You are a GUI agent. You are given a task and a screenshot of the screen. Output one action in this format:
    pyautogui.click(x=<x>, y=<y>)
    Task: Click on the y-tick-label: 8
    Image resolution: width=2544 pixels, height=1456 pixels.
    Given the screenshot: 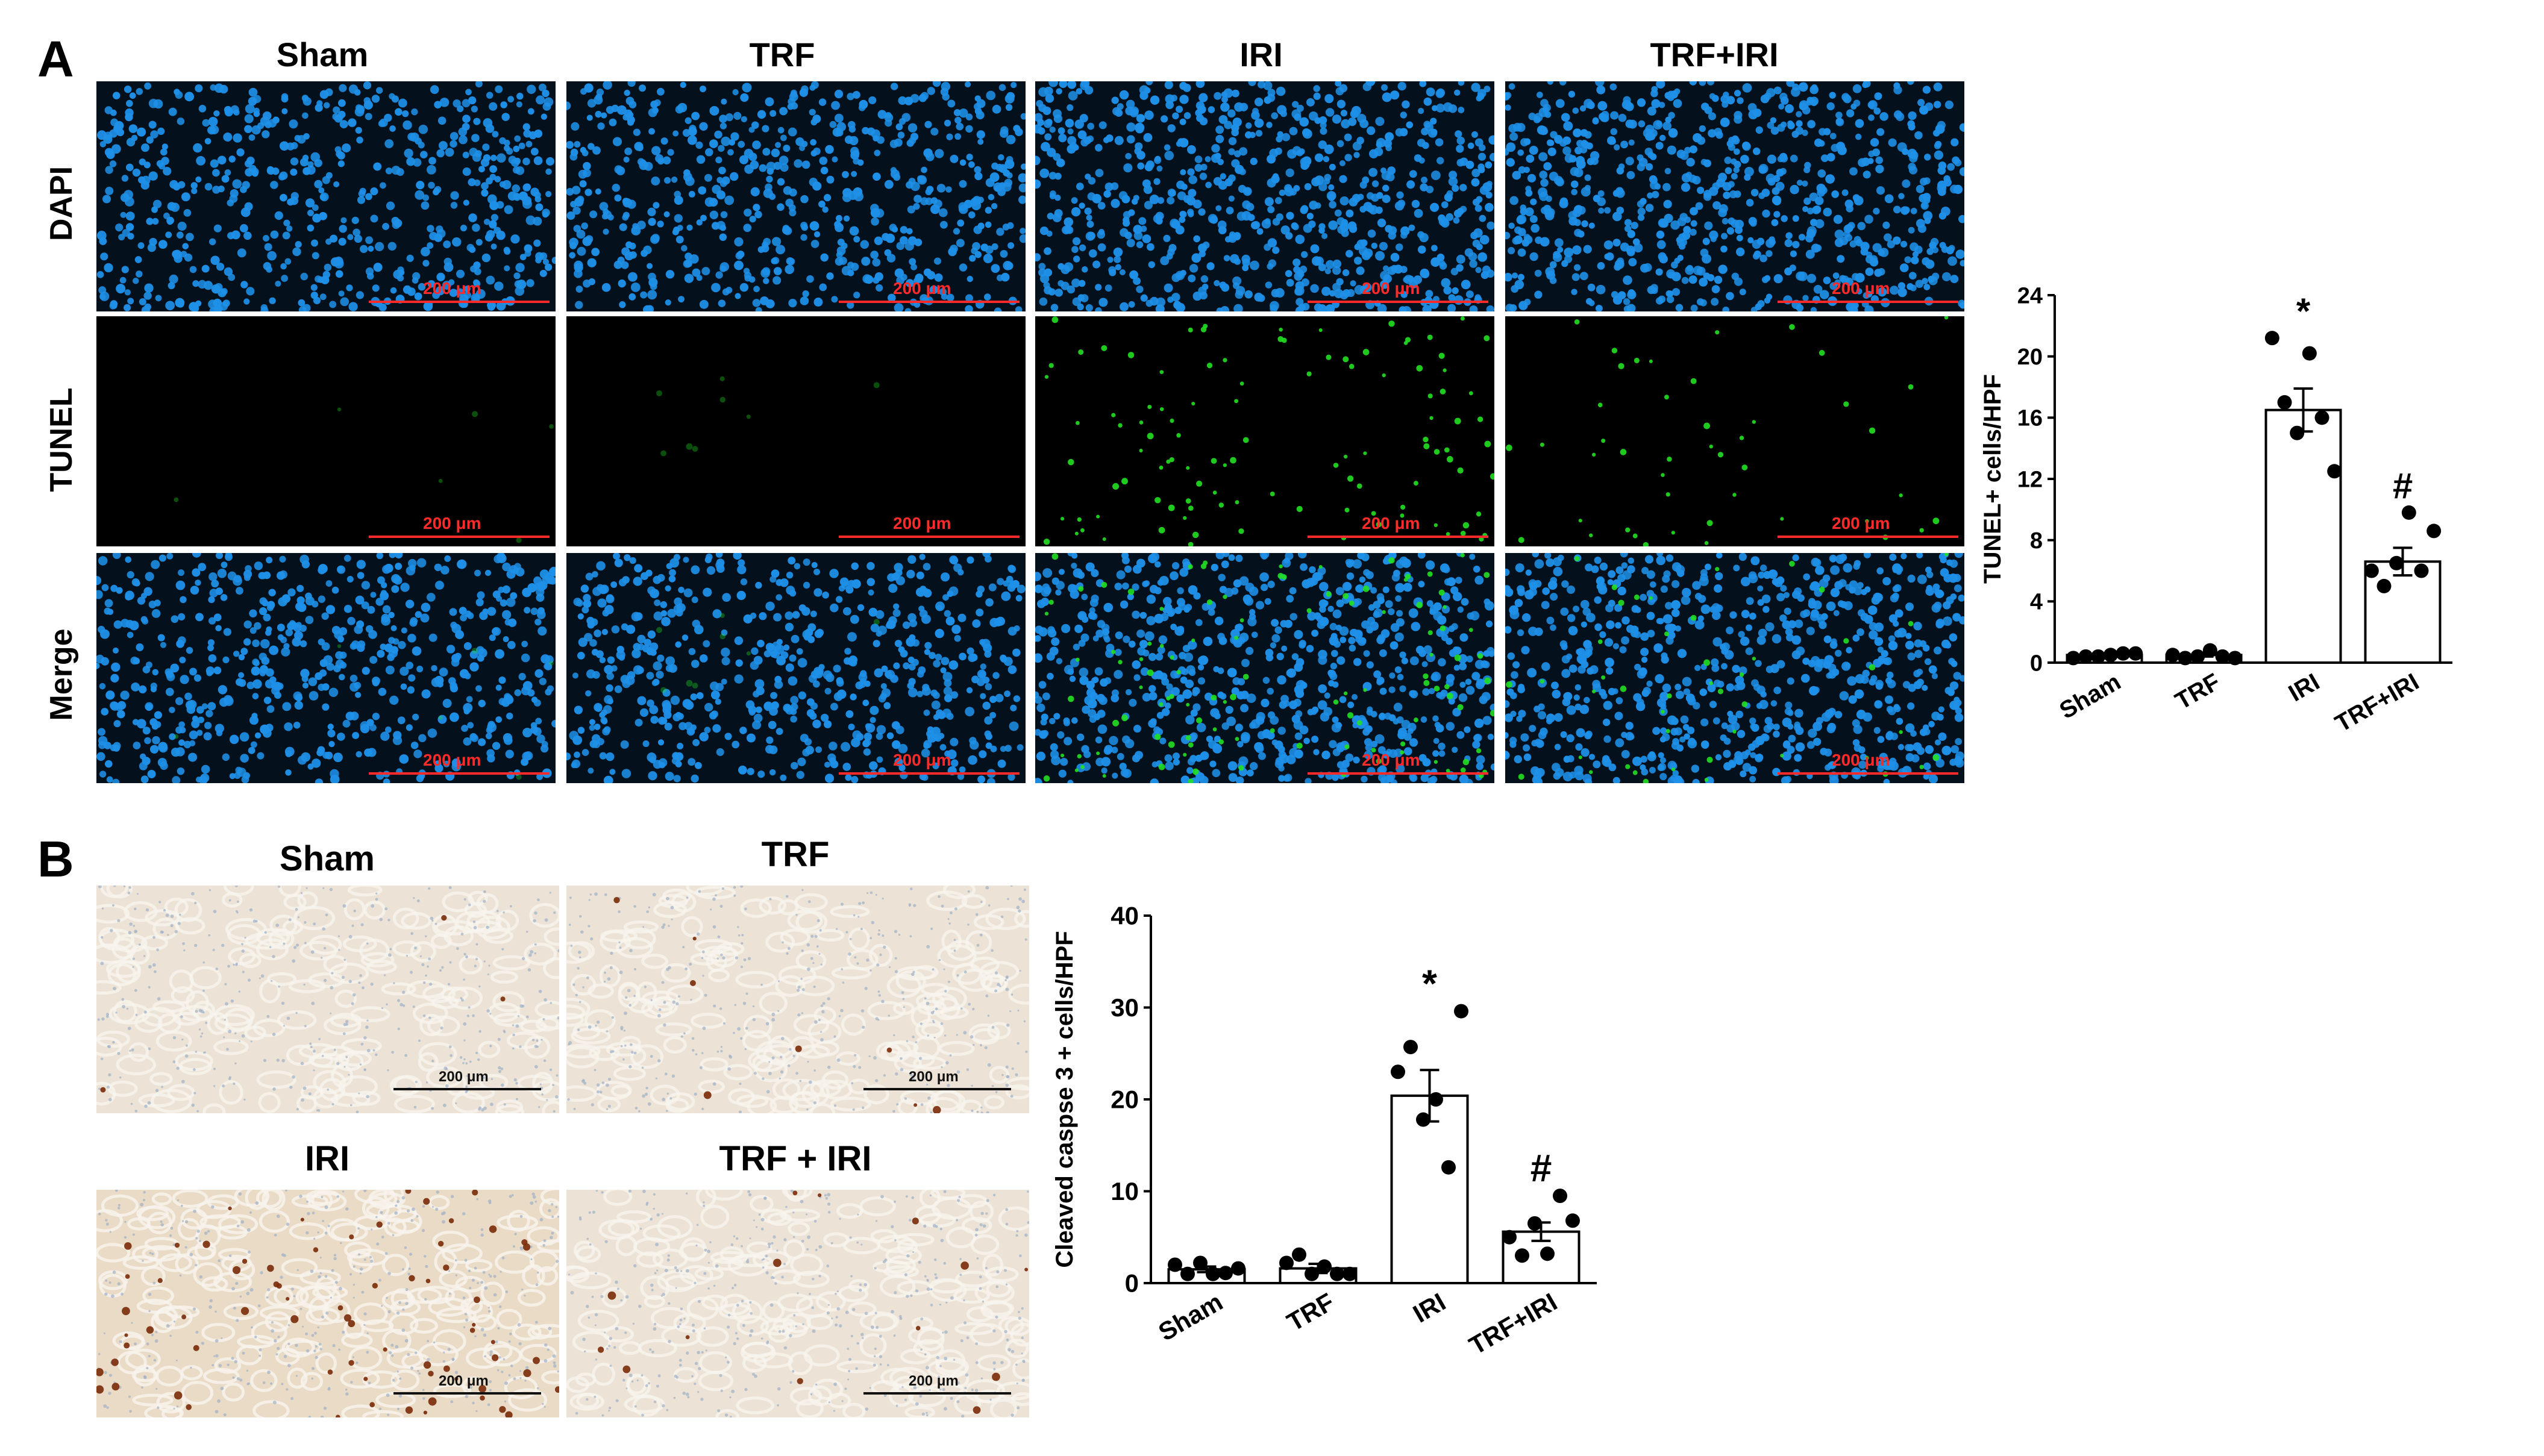 What is the action you would take?
    pyautogui.click(x=2036, y=541)
    